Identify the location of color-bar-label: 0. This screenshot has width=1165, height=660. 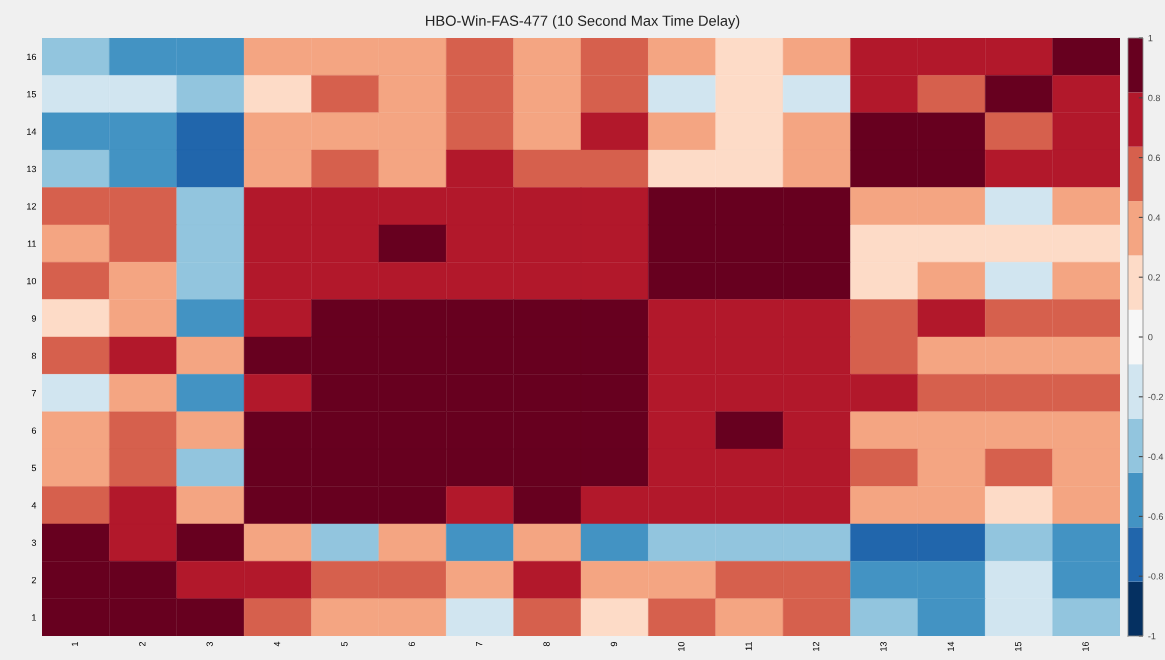
(1150, 337).